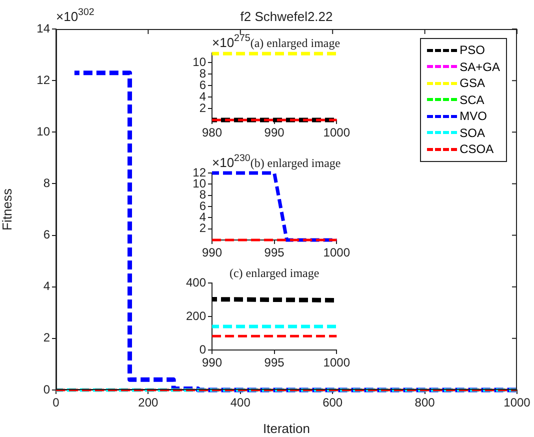 This screenshot has width=534, height=437. I want to click on chart-title: (b) enlarged image, so click(295, 163).